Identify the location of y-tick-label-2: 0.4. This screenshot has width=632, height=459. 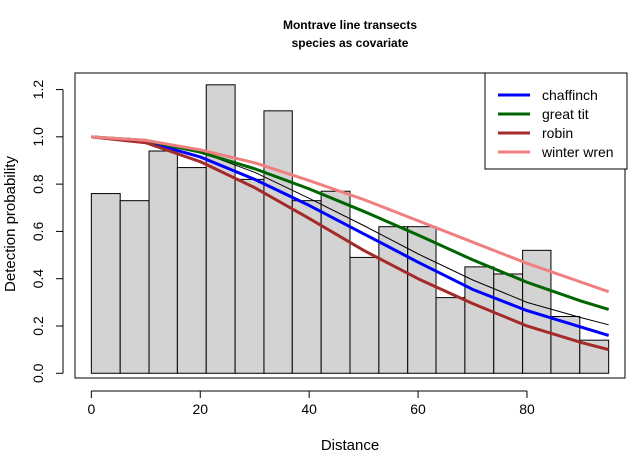
(38, 279).